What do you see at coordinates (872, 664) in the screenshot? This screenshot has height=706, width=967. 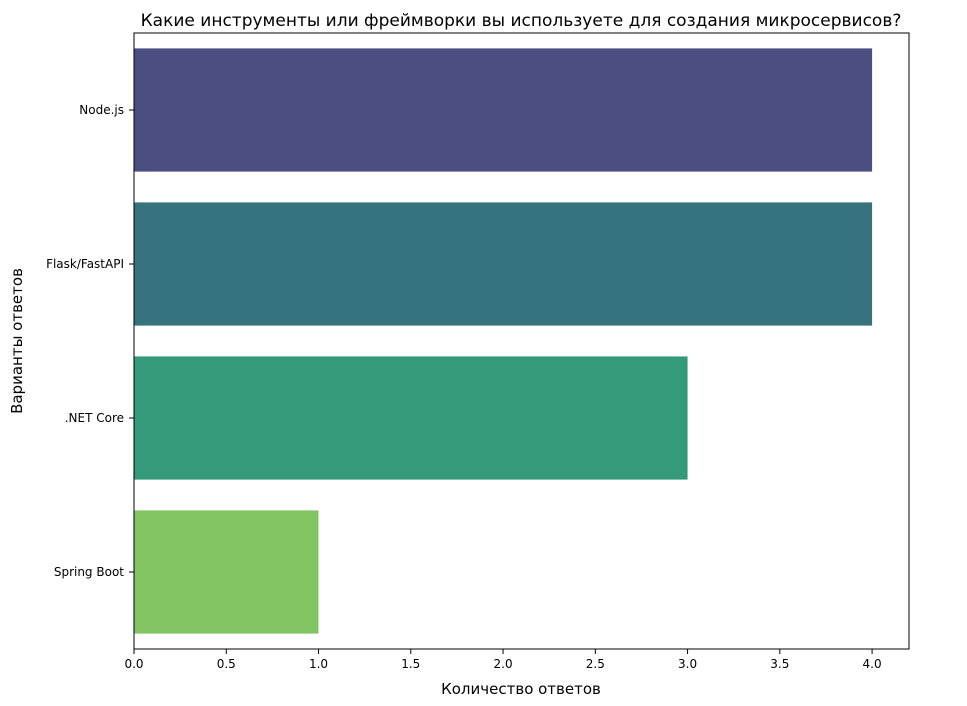 I see `x-tick-label: 4.0` at bounding box center [872, 664].